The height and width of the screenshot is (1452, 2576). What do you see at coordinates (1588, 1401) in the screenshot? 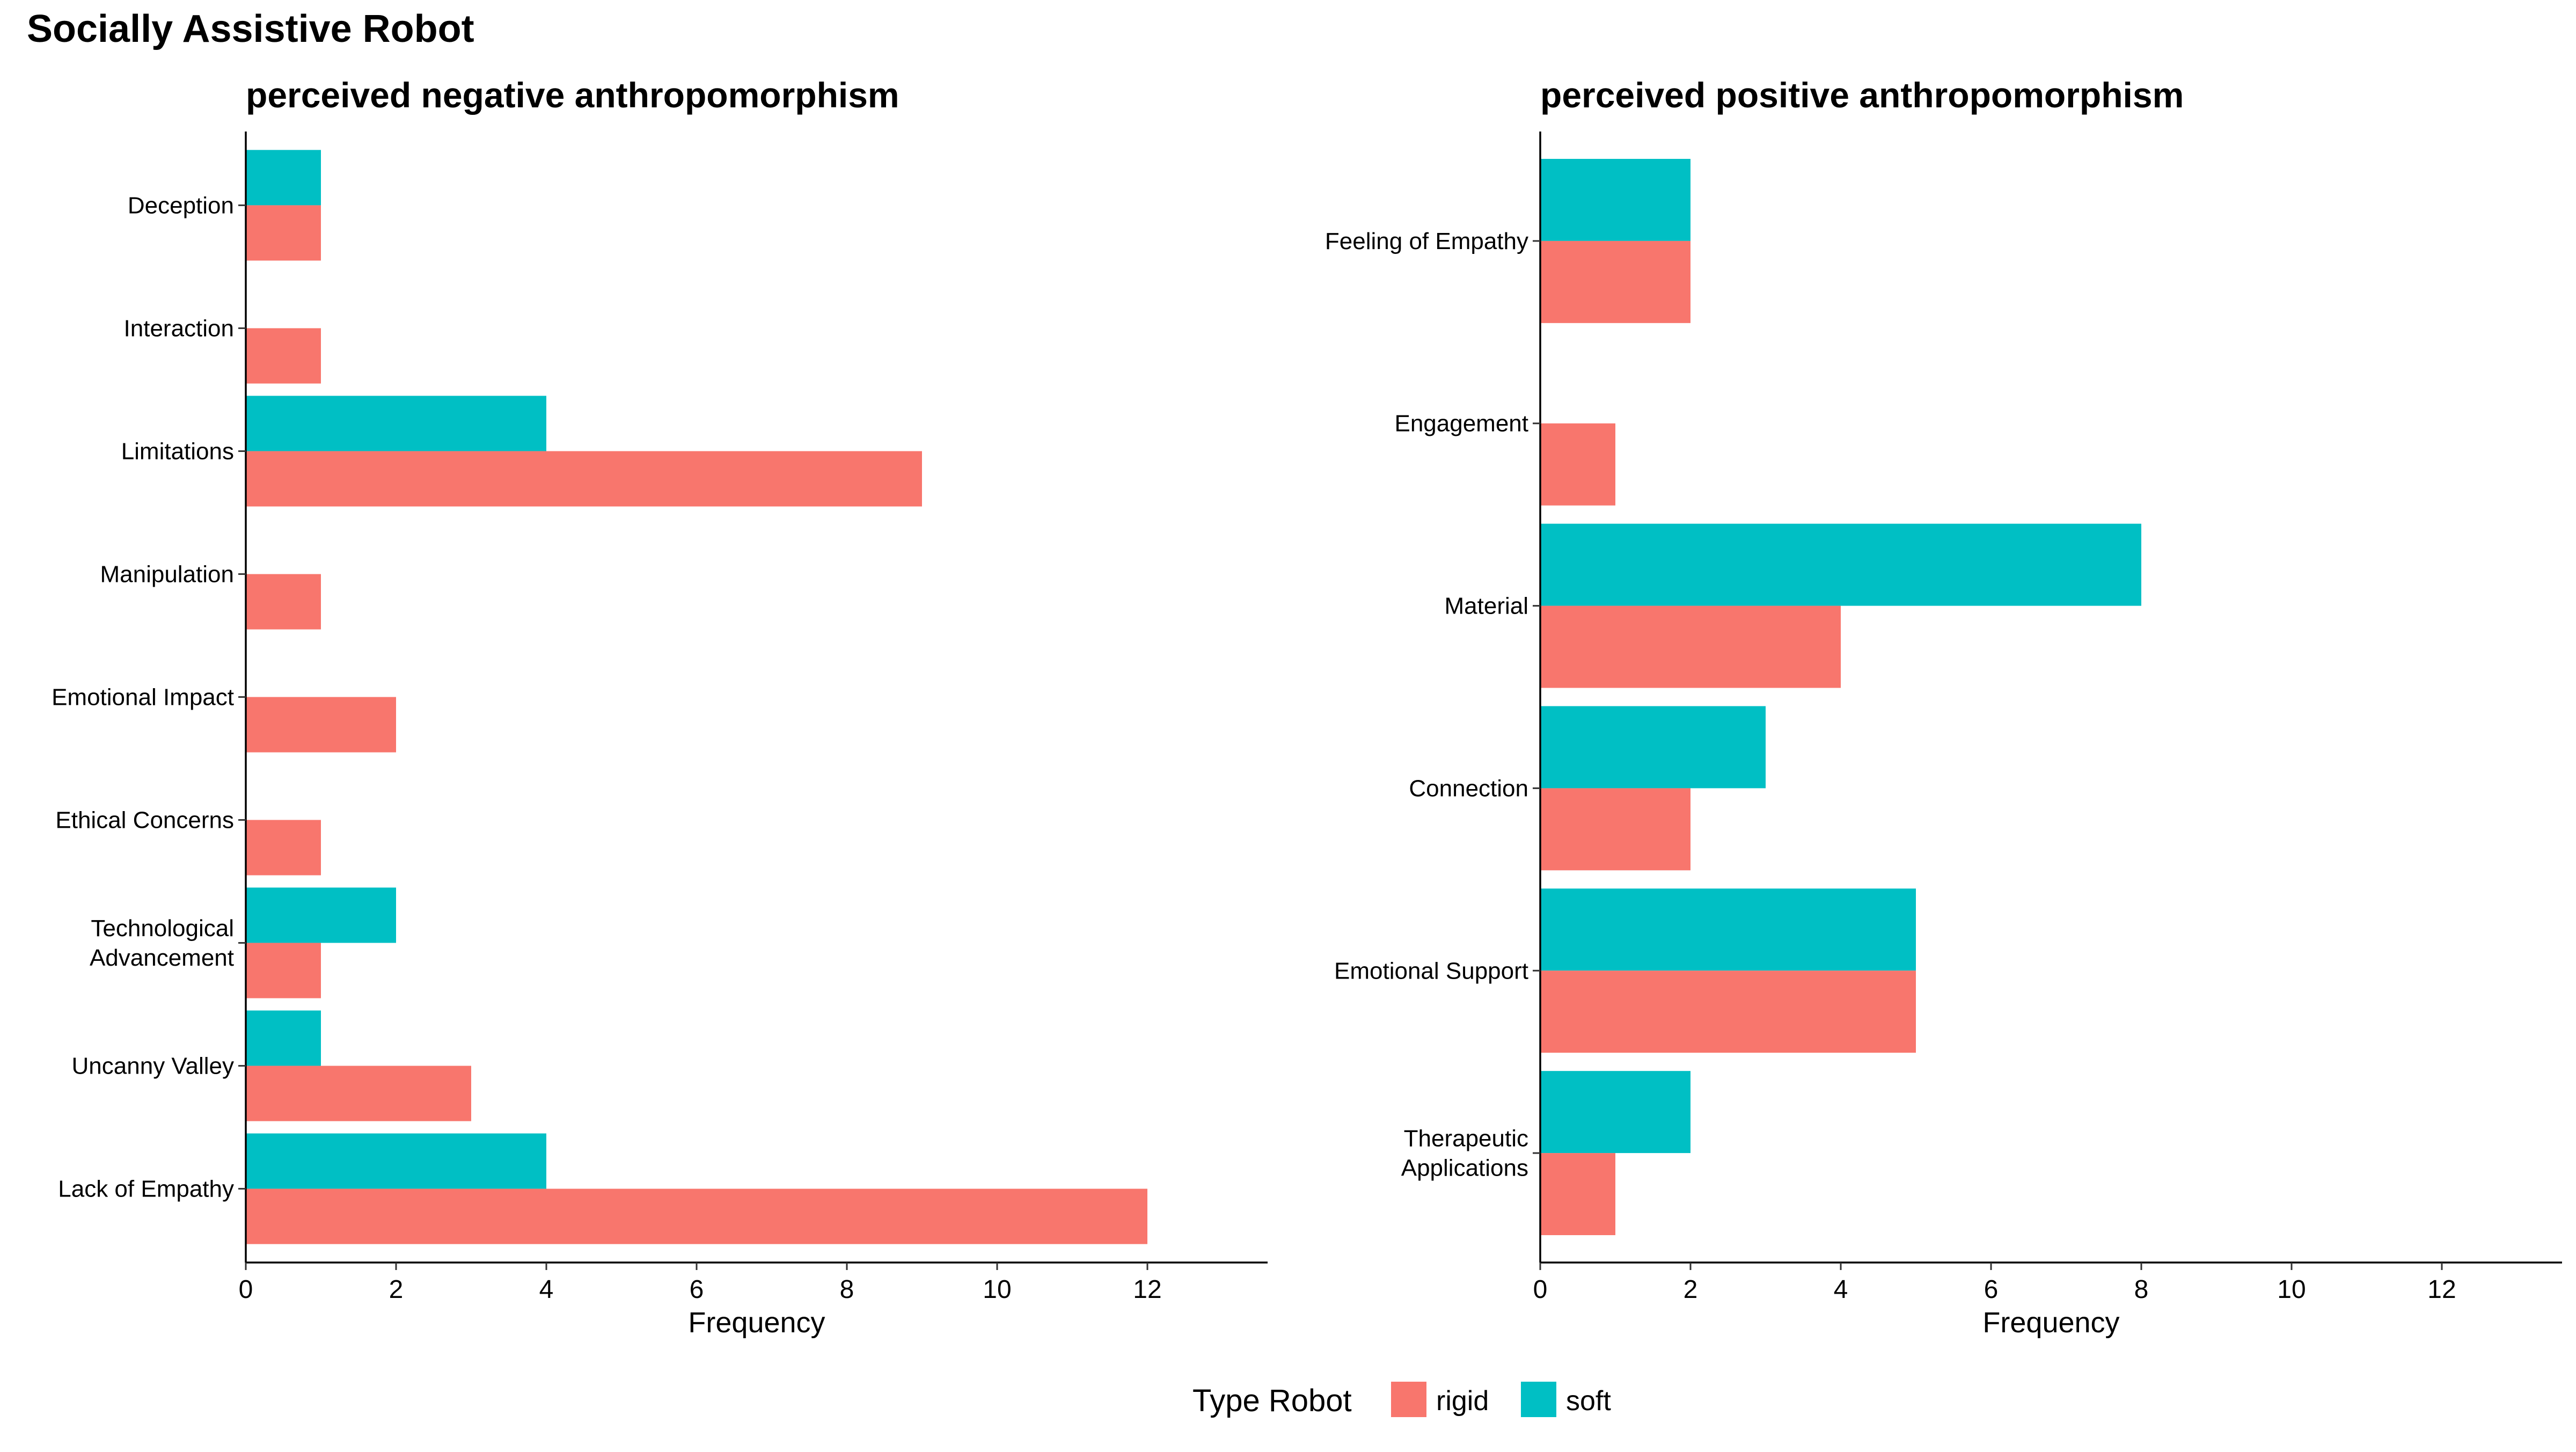
I see `legend-label-soft: soft` at bounding box center [1588, 1401].